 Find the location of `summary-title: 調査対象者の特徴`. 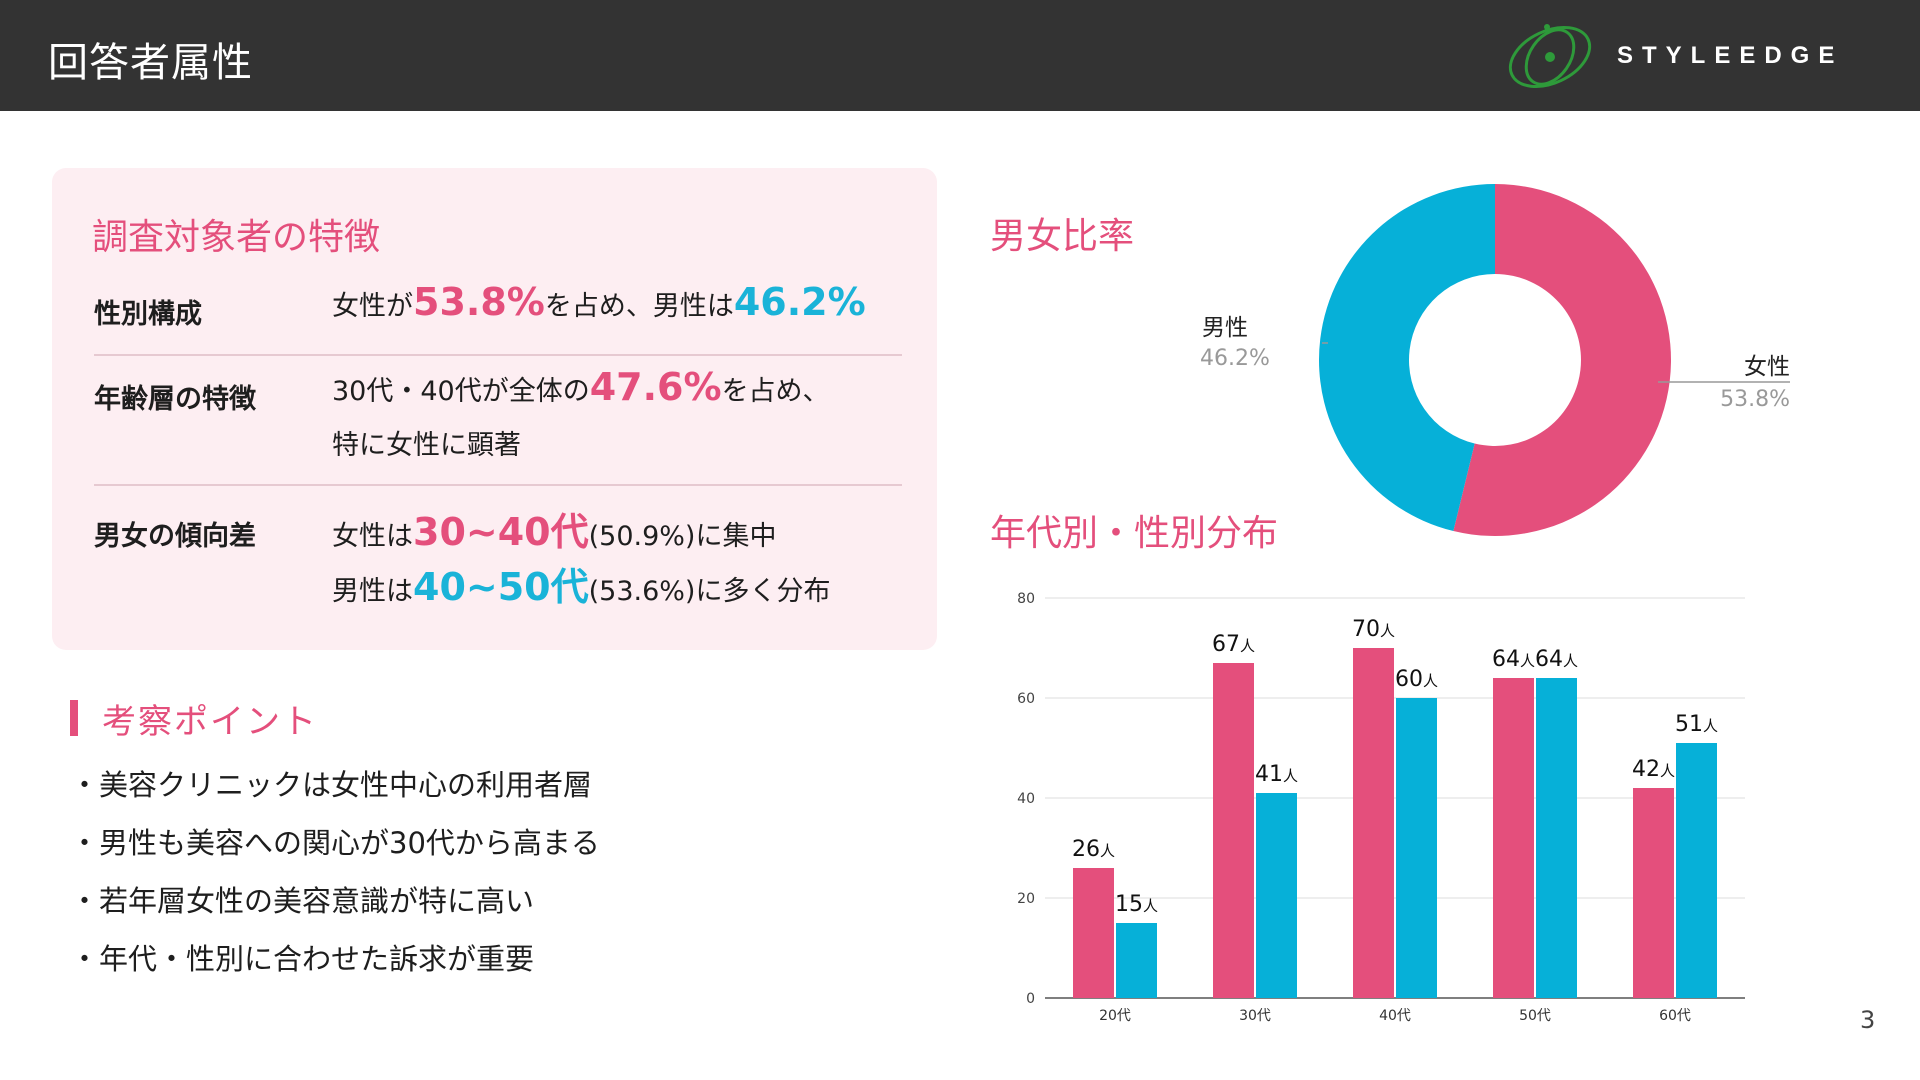

summary-title: 調査対象者の特徴 is located at coordinates (236, 237).